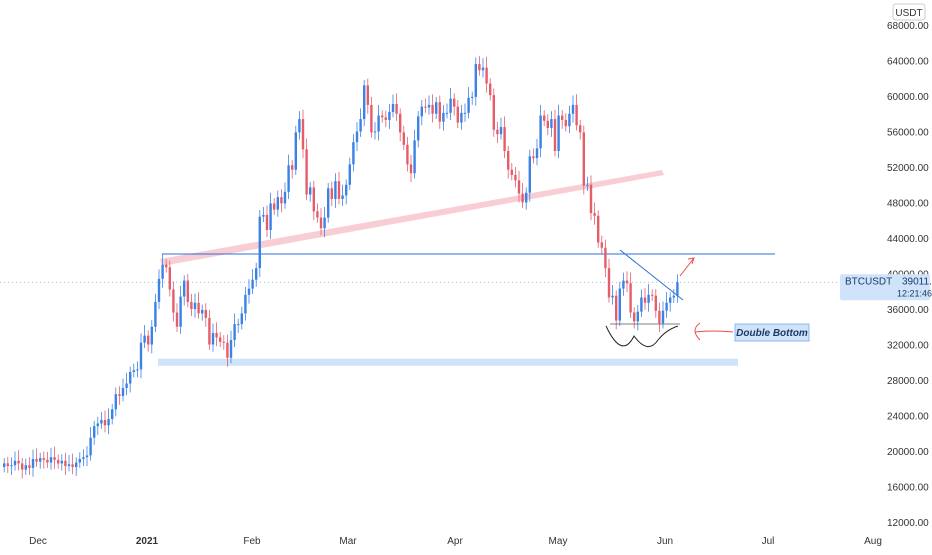 This screenshot has height=555, width=932. What do you see at coordinates (772, 332) in the screenshot?
I see `double-bottom-label-bg` at bounding box center [772, 332].